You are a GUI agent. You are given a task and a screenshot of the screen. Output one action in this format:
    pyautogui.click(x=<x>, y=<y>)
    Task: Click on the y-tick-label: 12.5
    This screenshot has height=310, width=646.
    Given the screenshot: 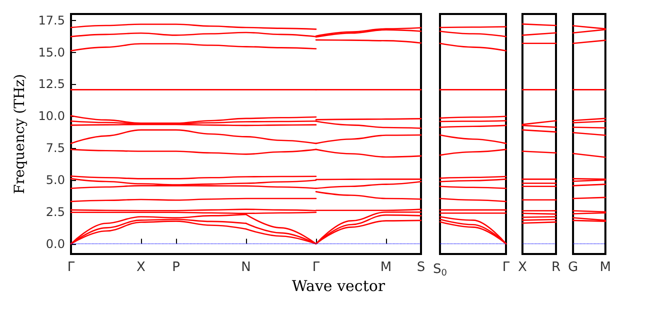 What is the action you would take?
    pyautogui.click(x=51, y=84)
    